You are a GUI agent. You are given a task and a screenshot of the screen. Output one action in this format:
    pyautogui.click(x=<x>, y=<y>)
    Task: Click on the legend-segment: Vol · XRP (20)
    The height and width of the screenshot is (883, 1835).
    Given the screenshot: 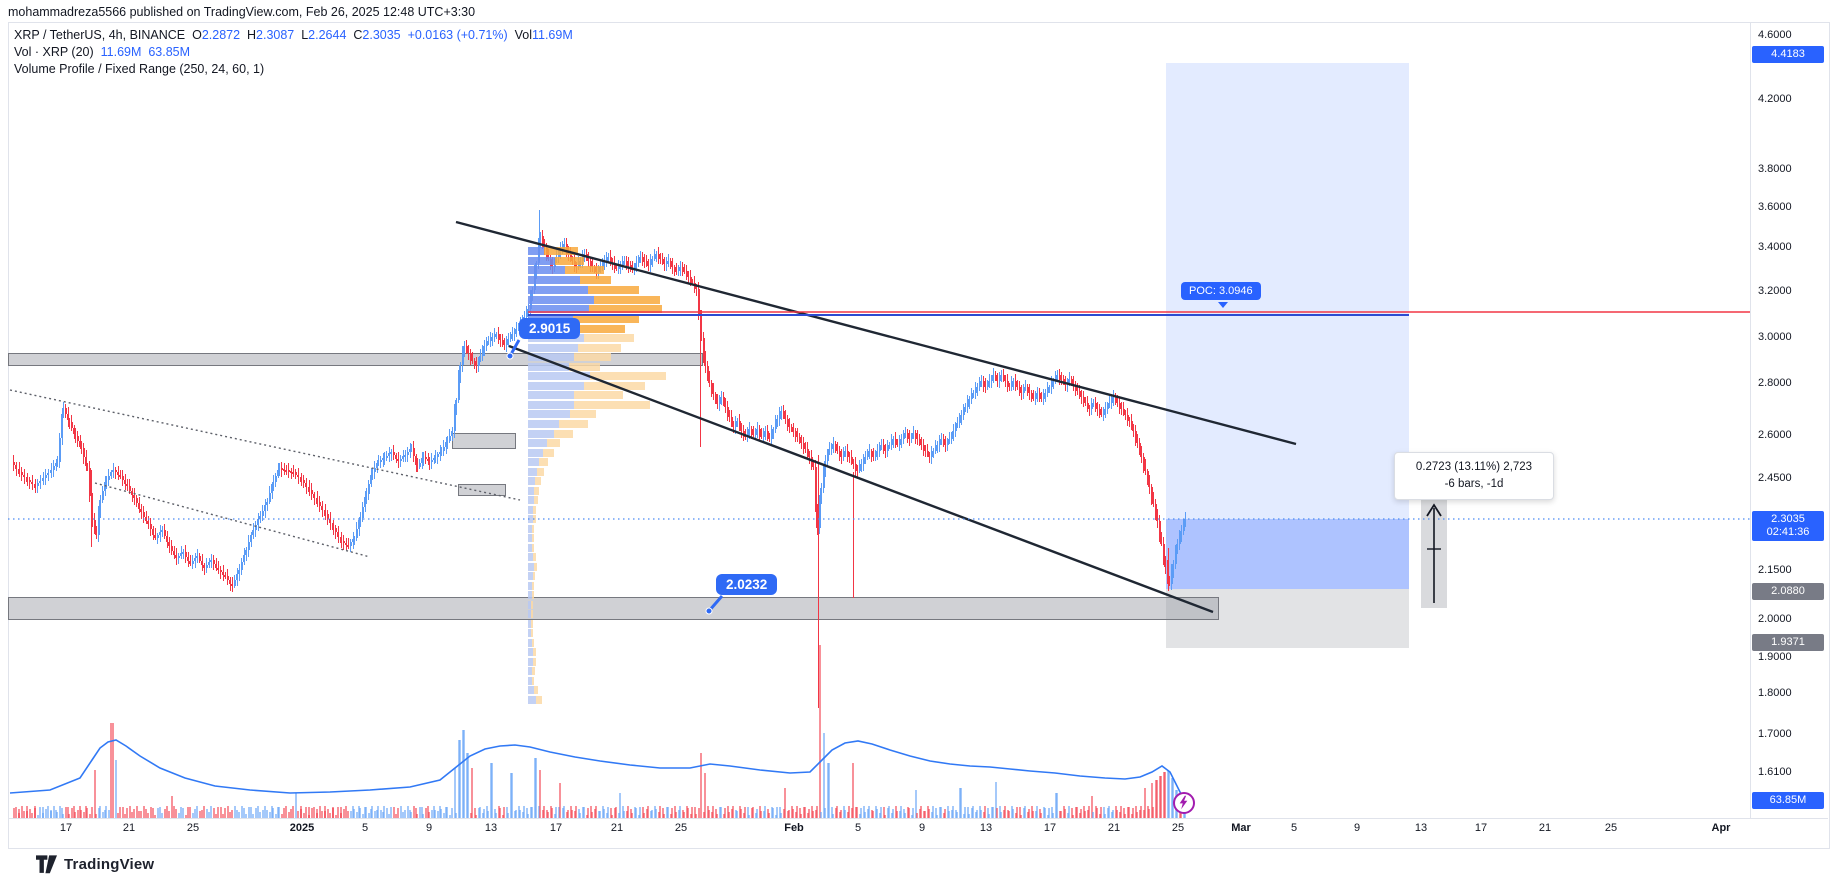 What is the action you would take?
    pyautogui.click(x=54, y=52)
    